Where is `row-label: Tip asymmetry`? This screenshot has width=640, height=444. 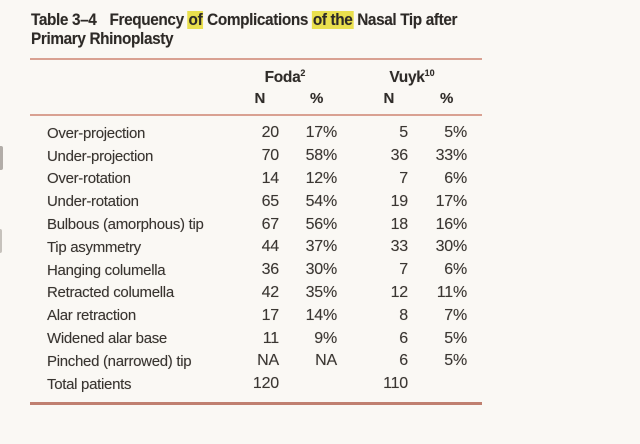
row-label: Tip asymmetry is located at coordinates (94, 247).